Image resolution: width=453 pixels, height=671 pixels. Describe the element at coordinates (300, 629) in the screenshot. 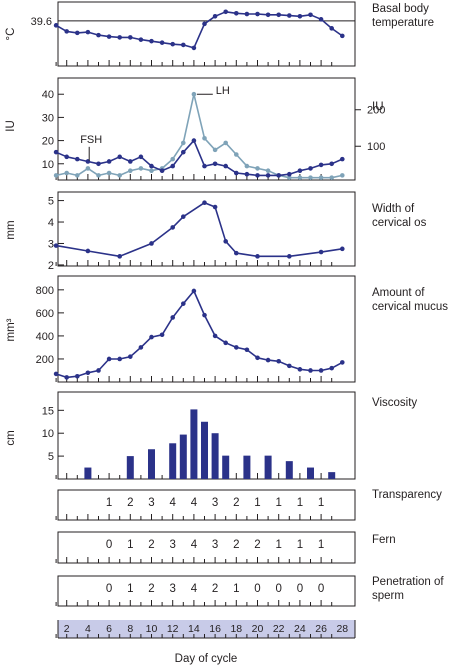

I see `day-tick-label: 24` at that location.